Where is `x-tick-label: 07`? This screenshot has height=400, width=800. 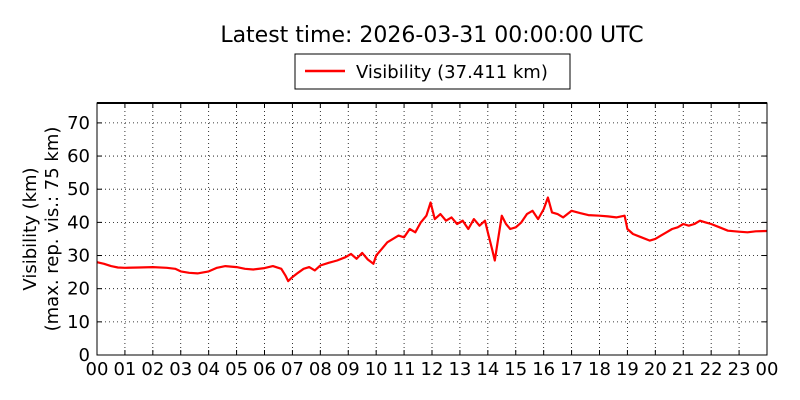
x-tick-label: 07 is located at coordinates (292, 369).